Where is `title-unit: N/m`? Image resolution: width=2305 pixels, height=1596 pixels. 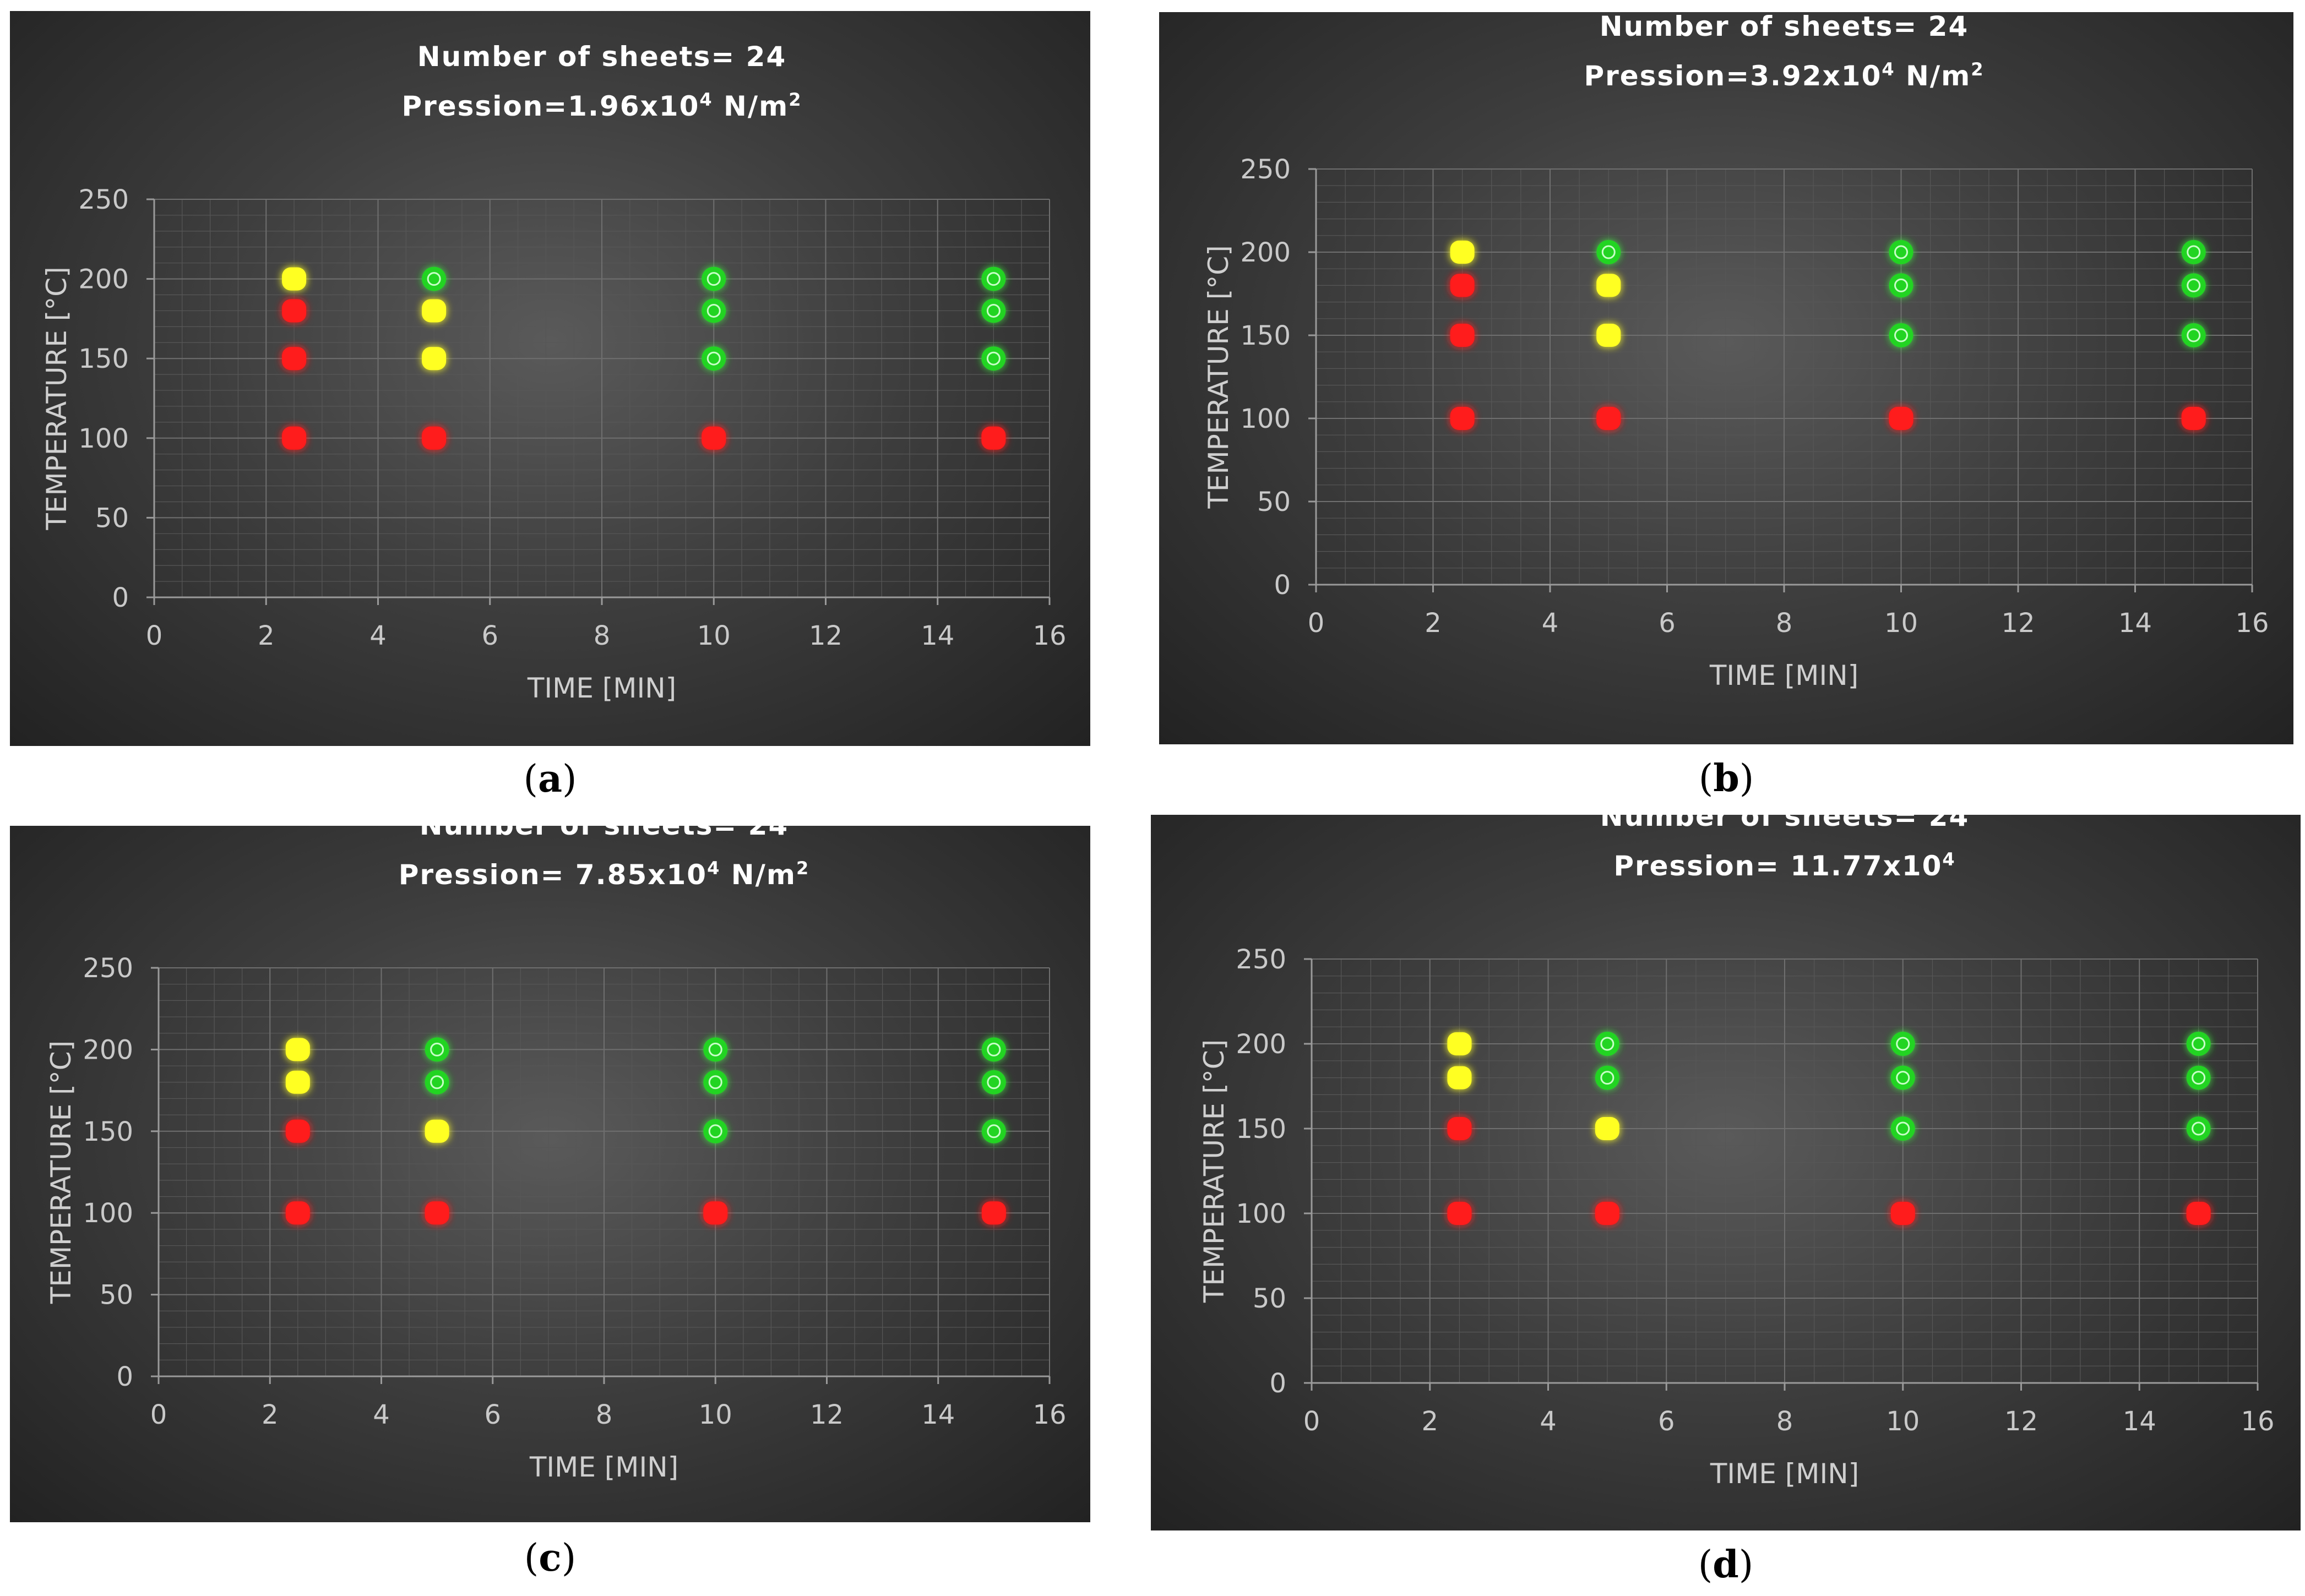 title-unit: N/m is located at coordinates (1933, 76).